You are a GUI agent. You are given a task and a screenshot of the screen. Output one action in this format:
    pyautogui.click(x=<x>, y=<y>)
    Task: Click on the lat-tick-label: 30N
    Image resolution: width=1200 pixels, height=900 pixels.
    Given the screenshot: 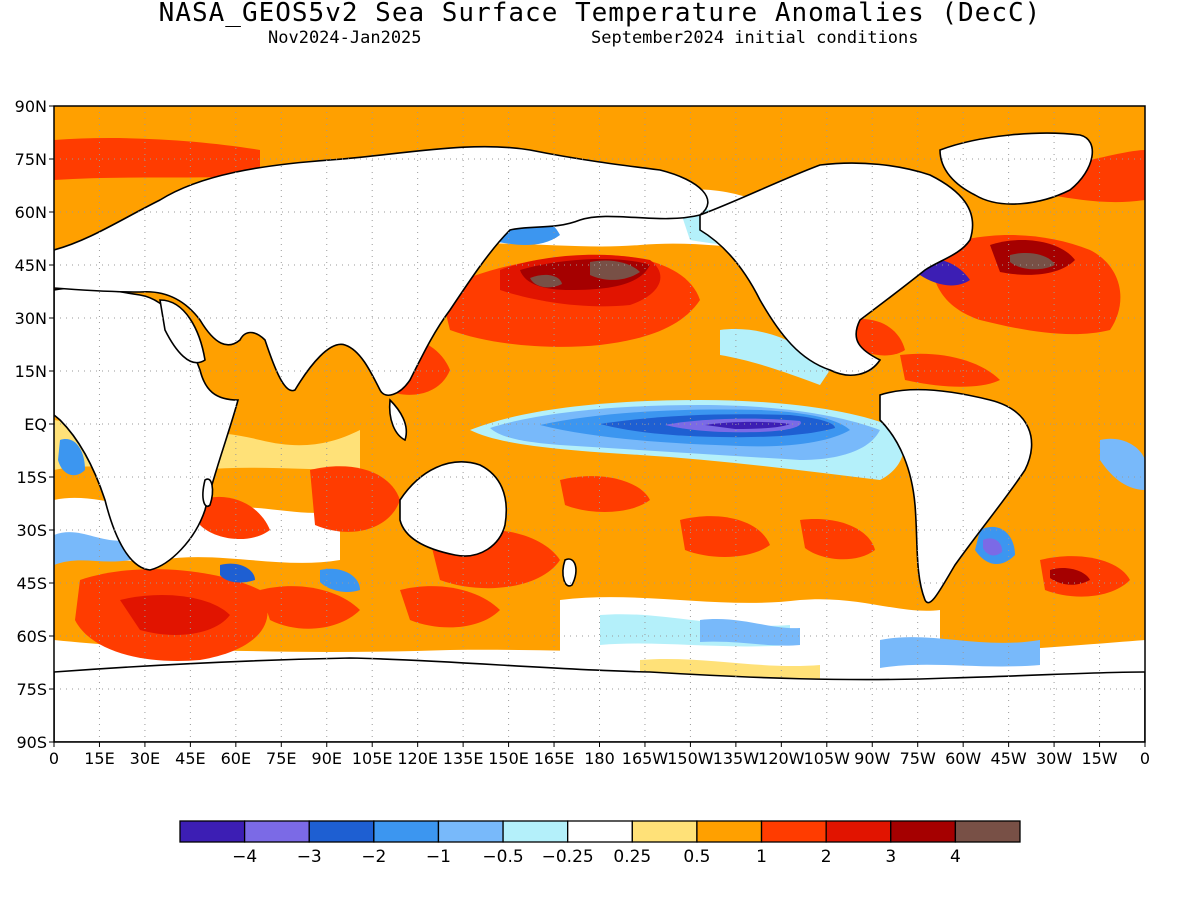 What is the action you would take?
    pyautogui.click(x=31, y=318)
    